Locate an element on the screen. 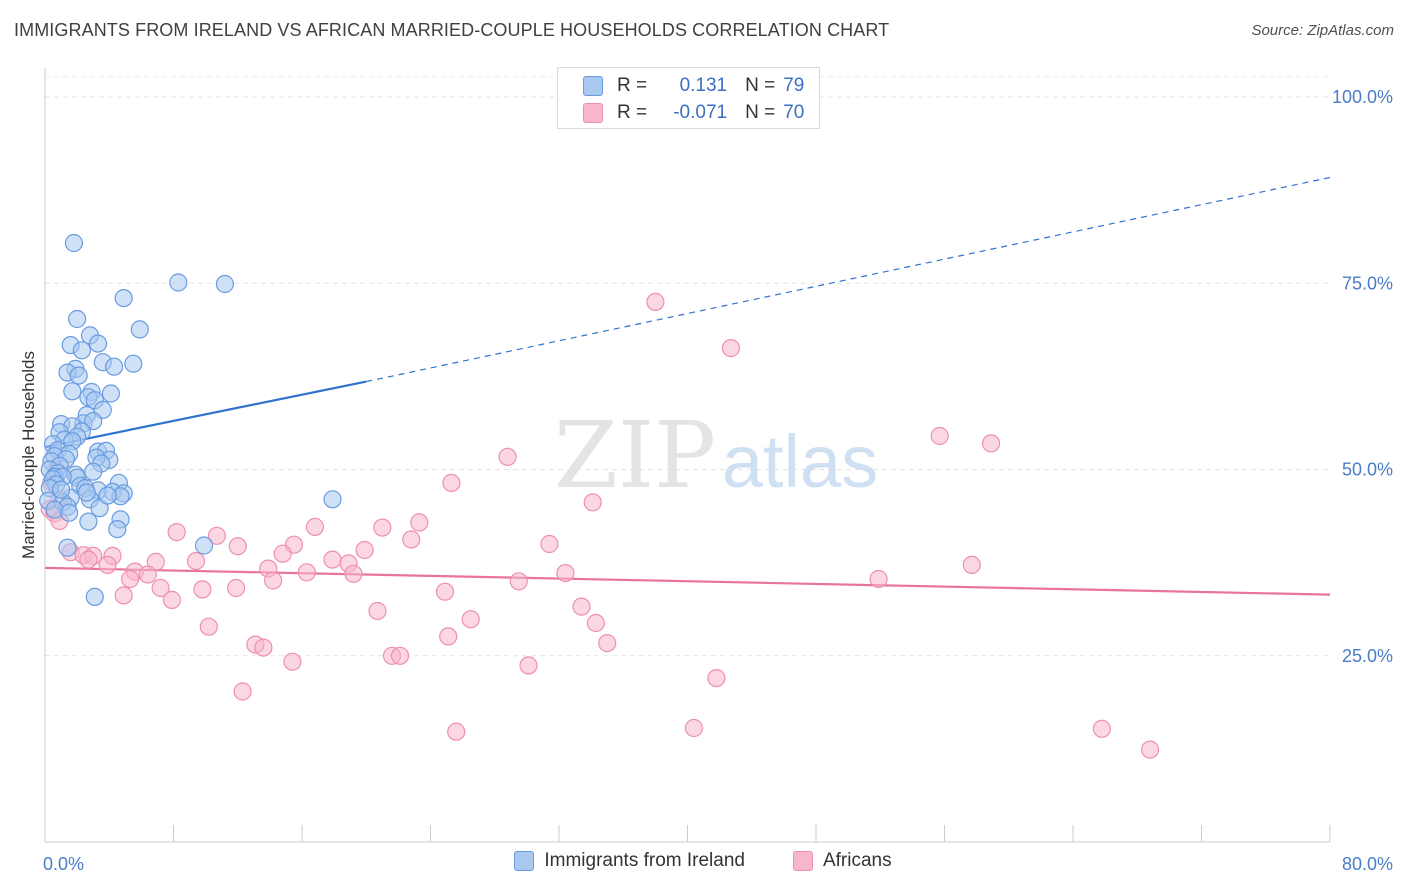  y-tick-label: 25.0% is located at coordinates (1367, 656).